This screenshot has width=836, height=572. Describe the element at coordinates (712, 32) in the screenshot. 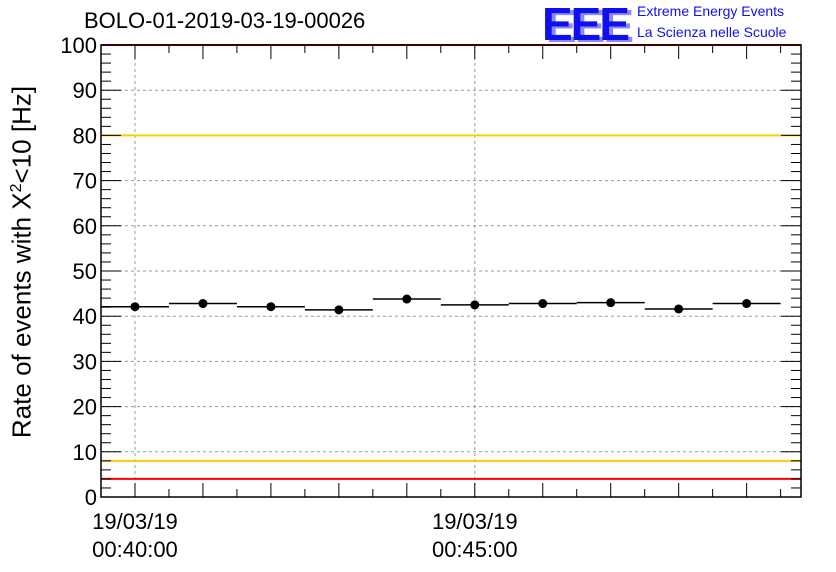

I see `logo-line-2: La Scienza nelle Scuole` at that location.